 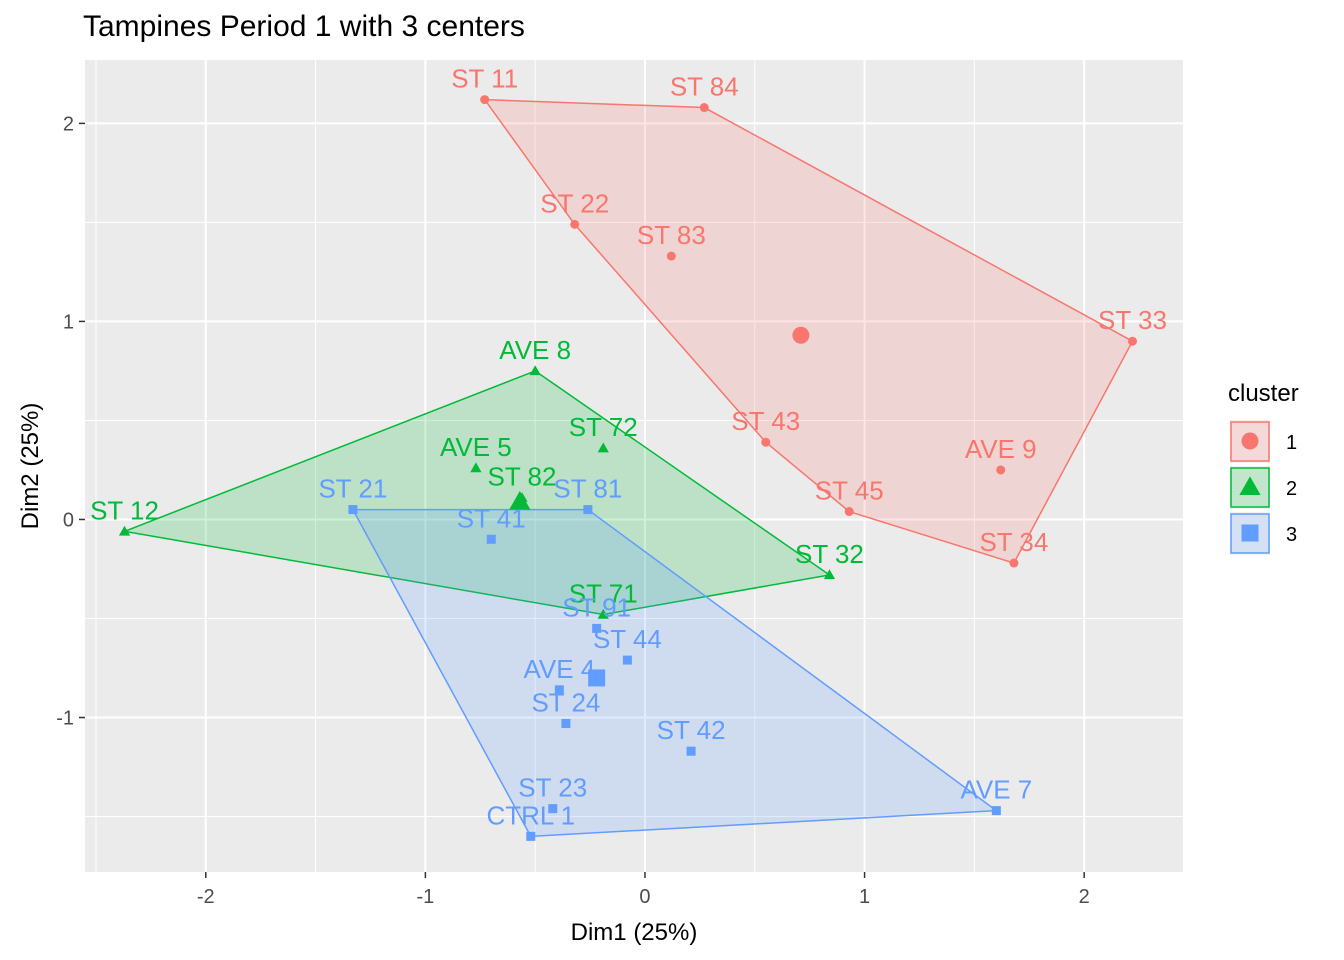 What do you see at coordinates (425, 897) in the screenshot?
I see `x-tick-label: -1` at bounding box center [425, 897].